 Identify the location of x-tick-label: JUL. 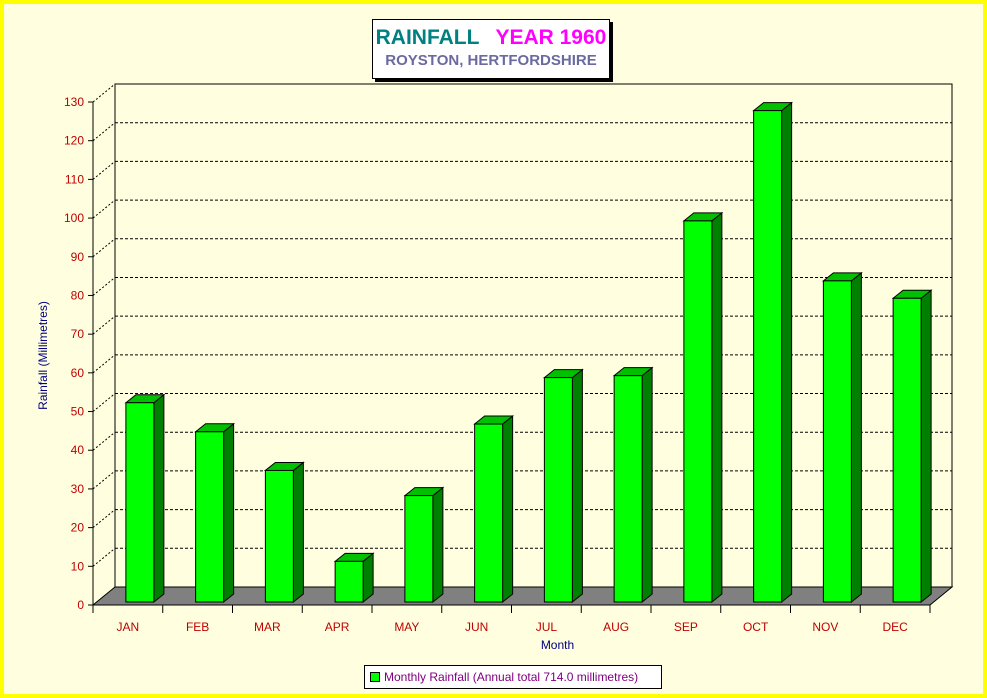
(547, 627).